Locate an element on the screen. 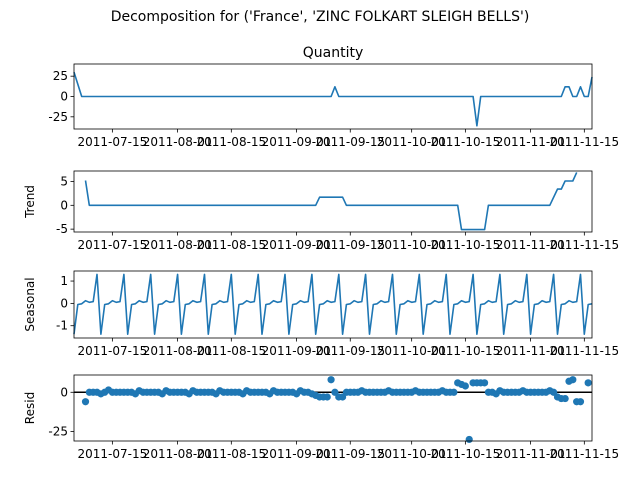 The image size is (640, 480). y-tick-label: -5 is located at coordinates (62, 229).